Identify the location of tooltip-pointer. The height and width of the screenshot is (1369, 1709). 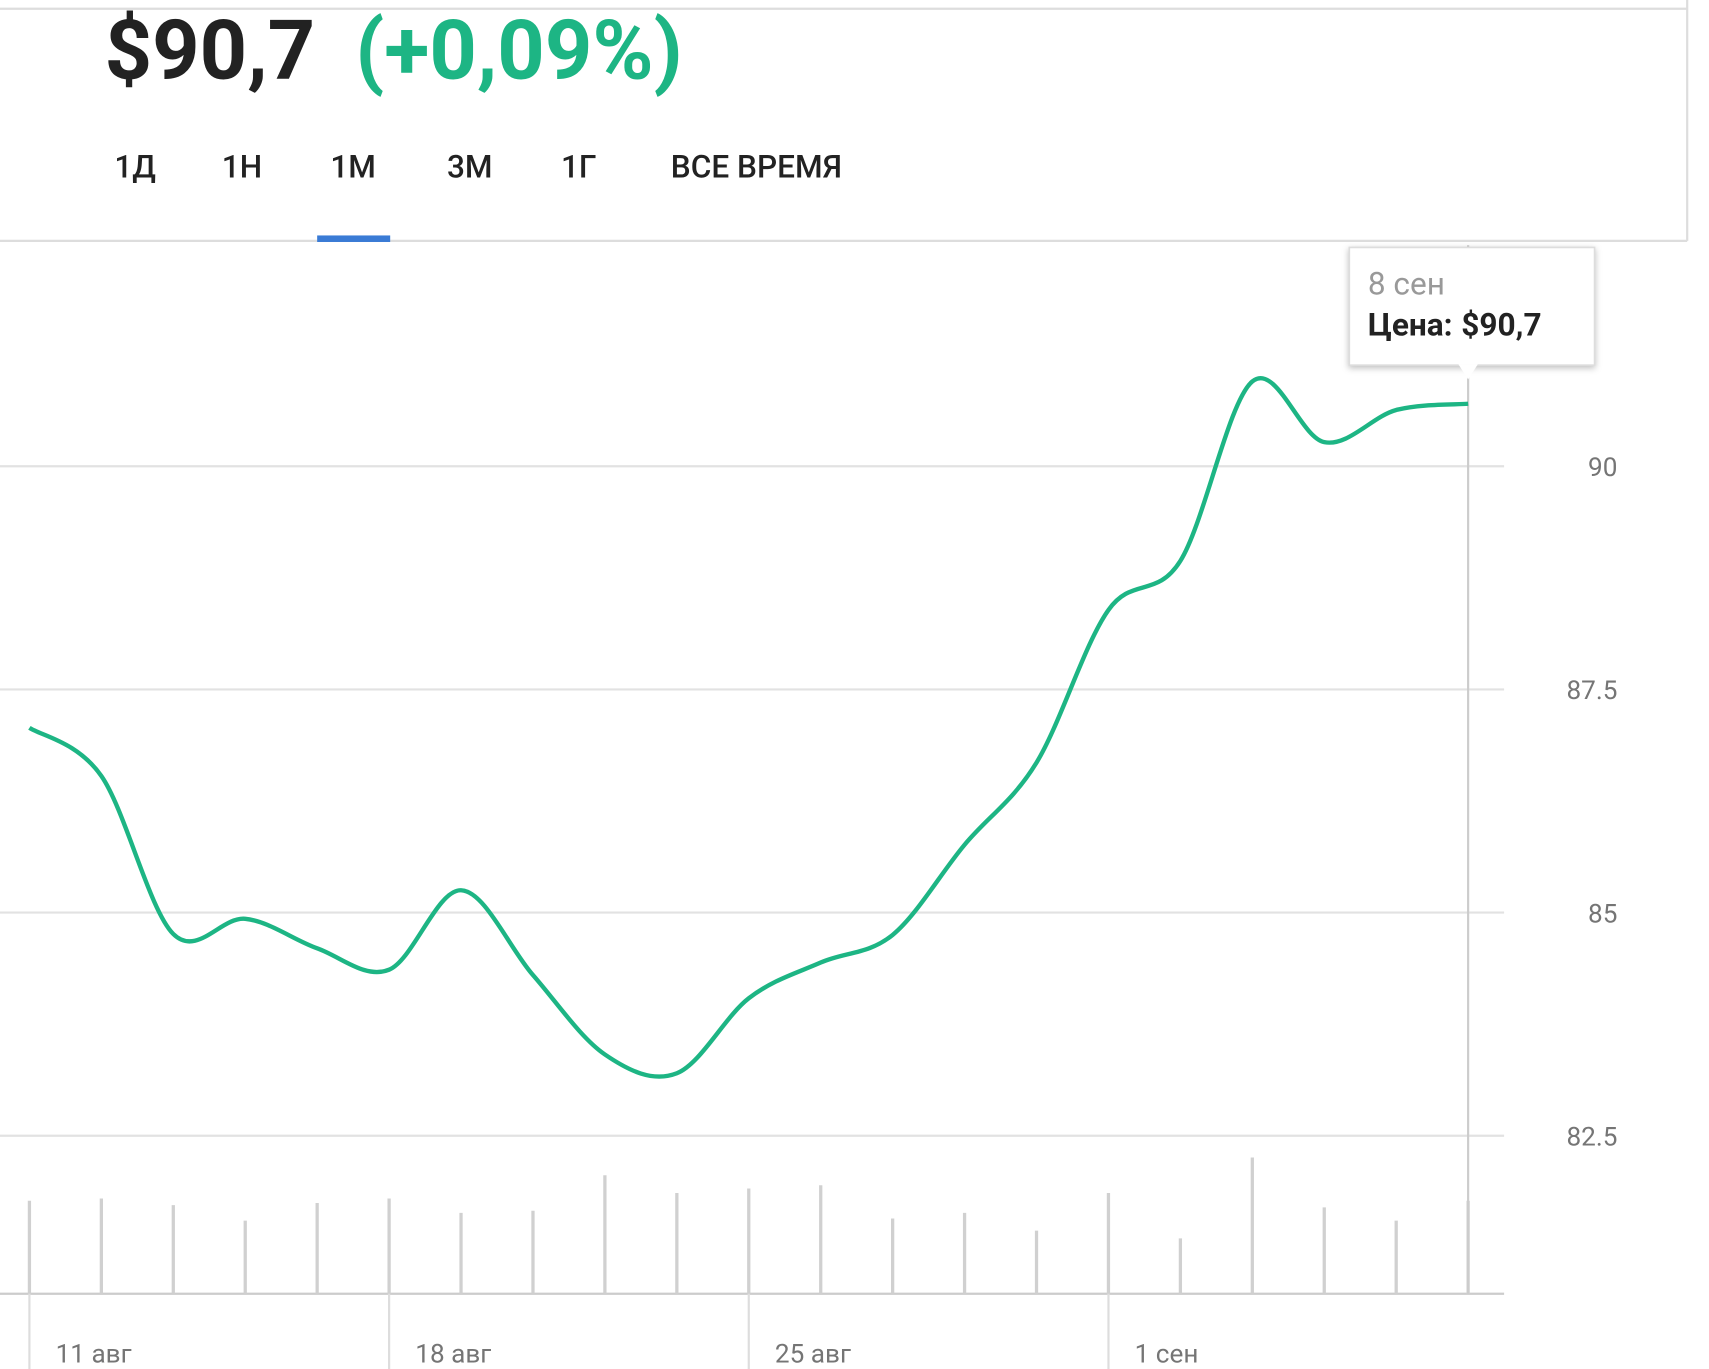
(1468, 372).